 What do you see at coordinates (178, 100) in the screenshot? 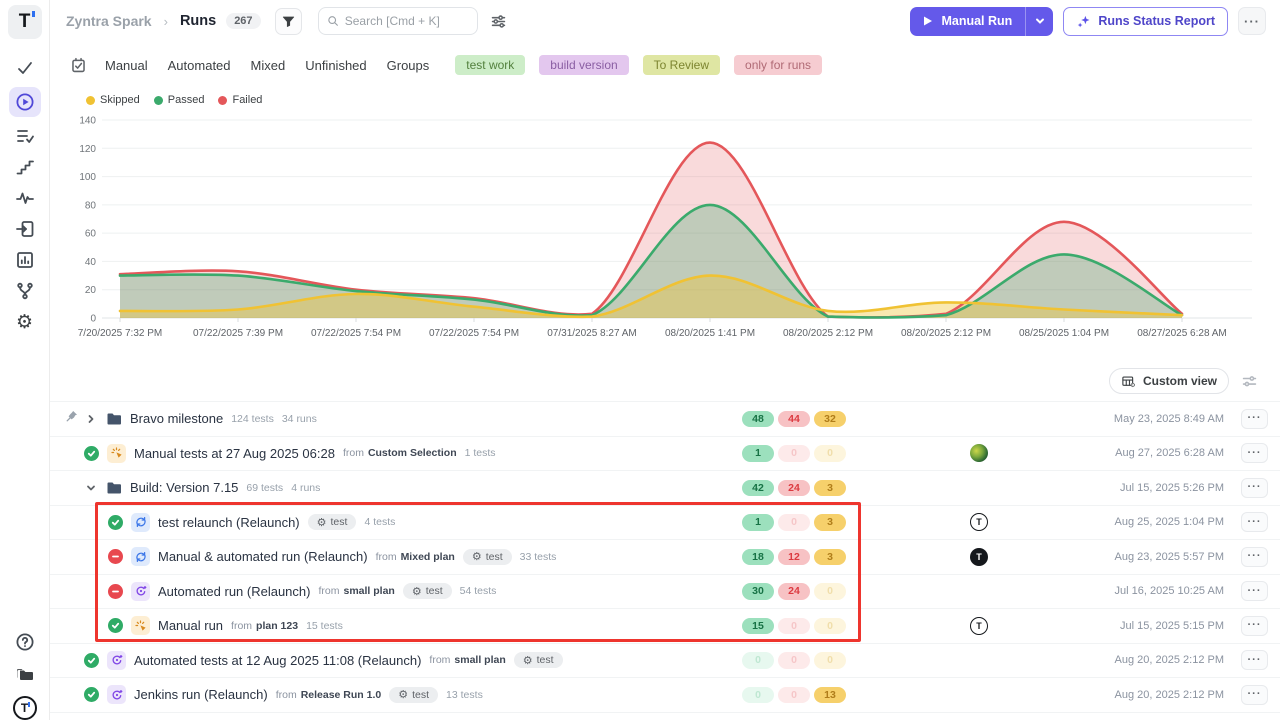
I see `legend-passed: Passed` at bounding box center [178, 100].